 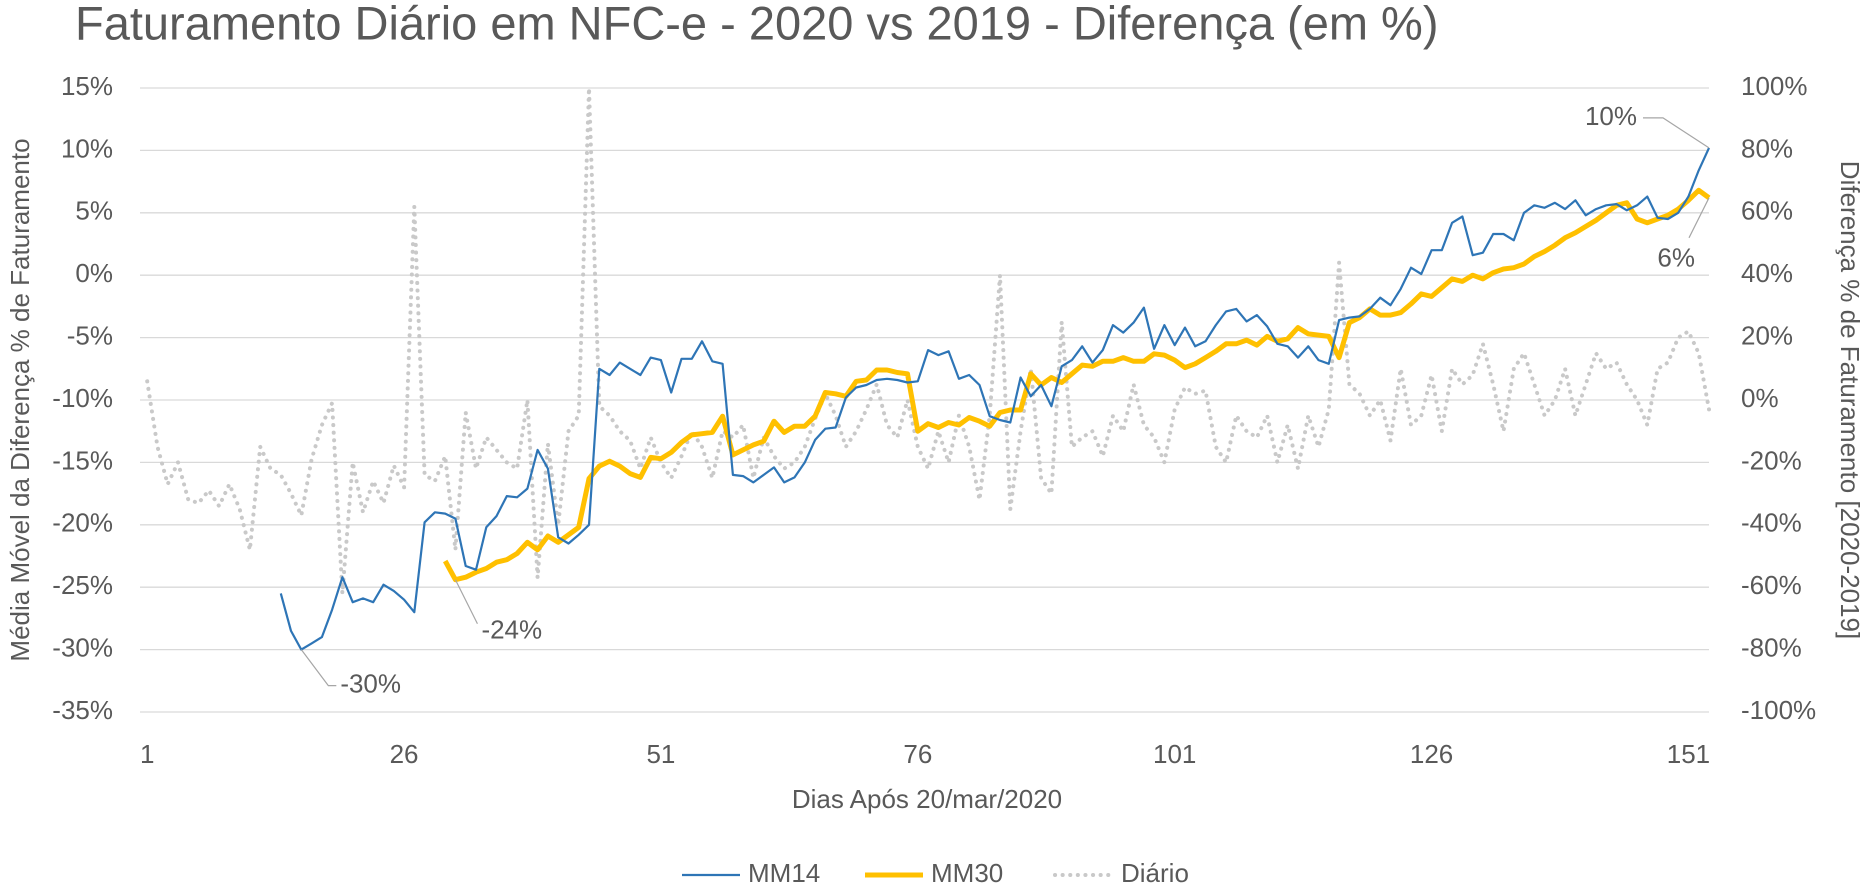 I want to click on y-tick-label: -15%, so click(x=82, y=460).